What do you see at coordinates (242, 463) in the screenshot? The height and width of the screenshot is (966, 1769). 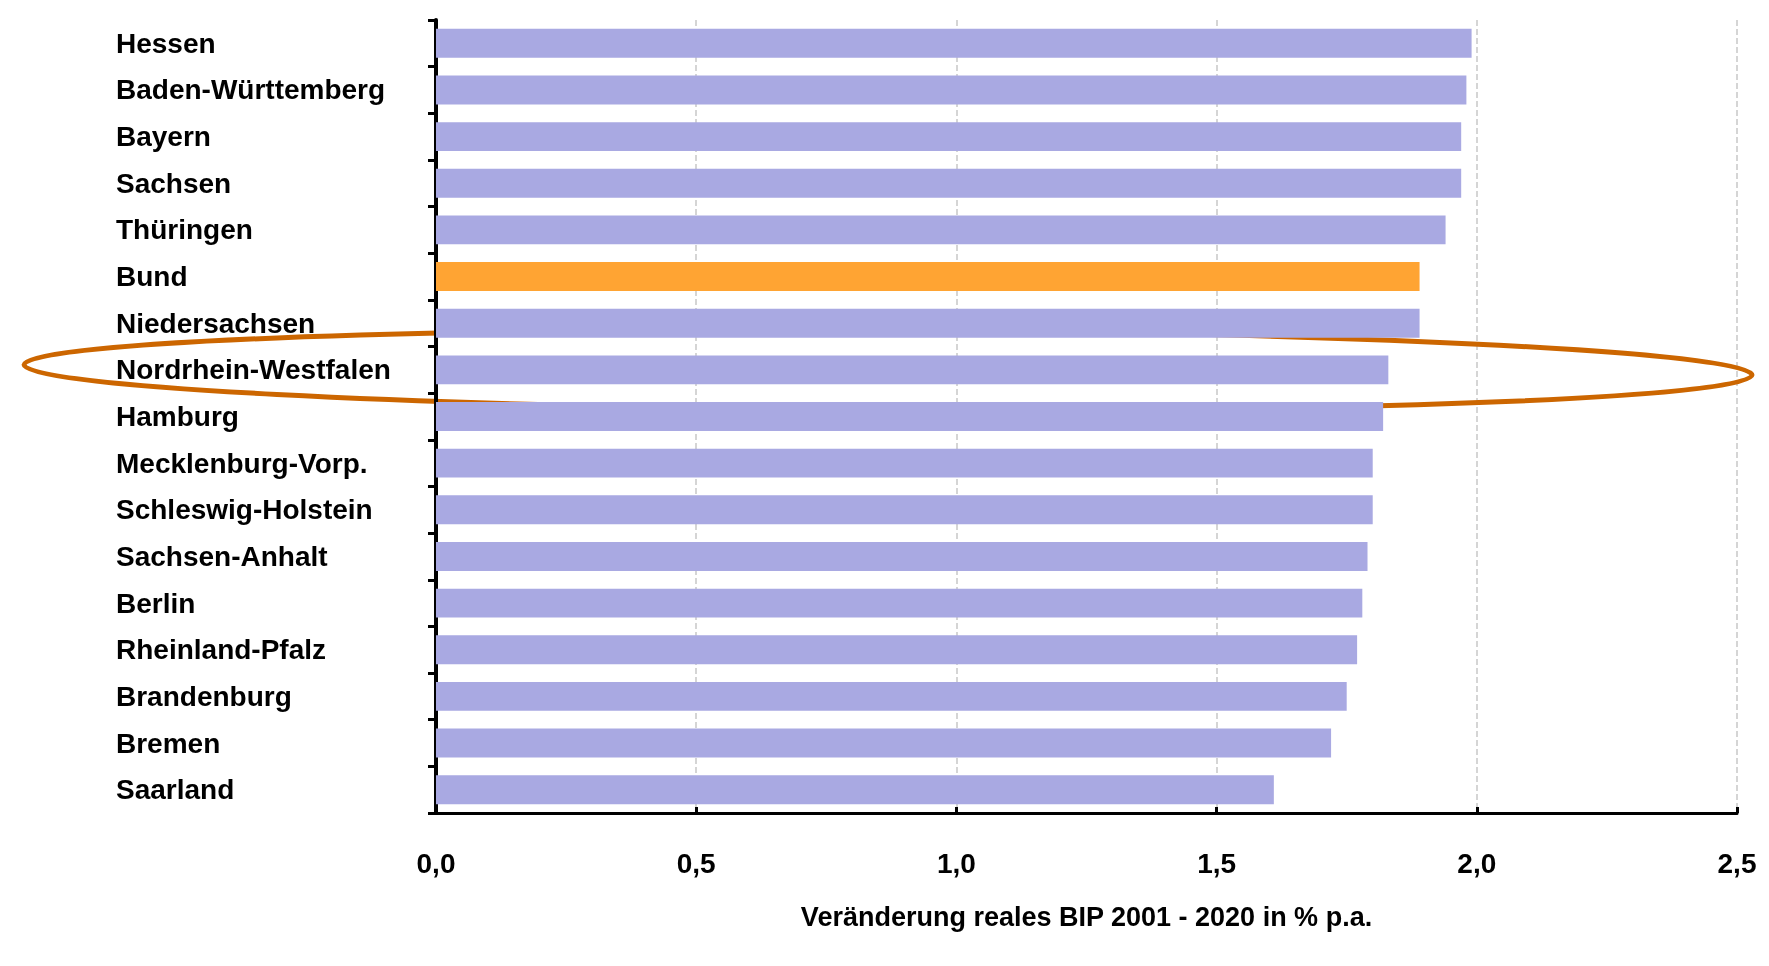 I see `y-tick-label: Mecklenburg-Vorp.` at bounding box center [242, 463].